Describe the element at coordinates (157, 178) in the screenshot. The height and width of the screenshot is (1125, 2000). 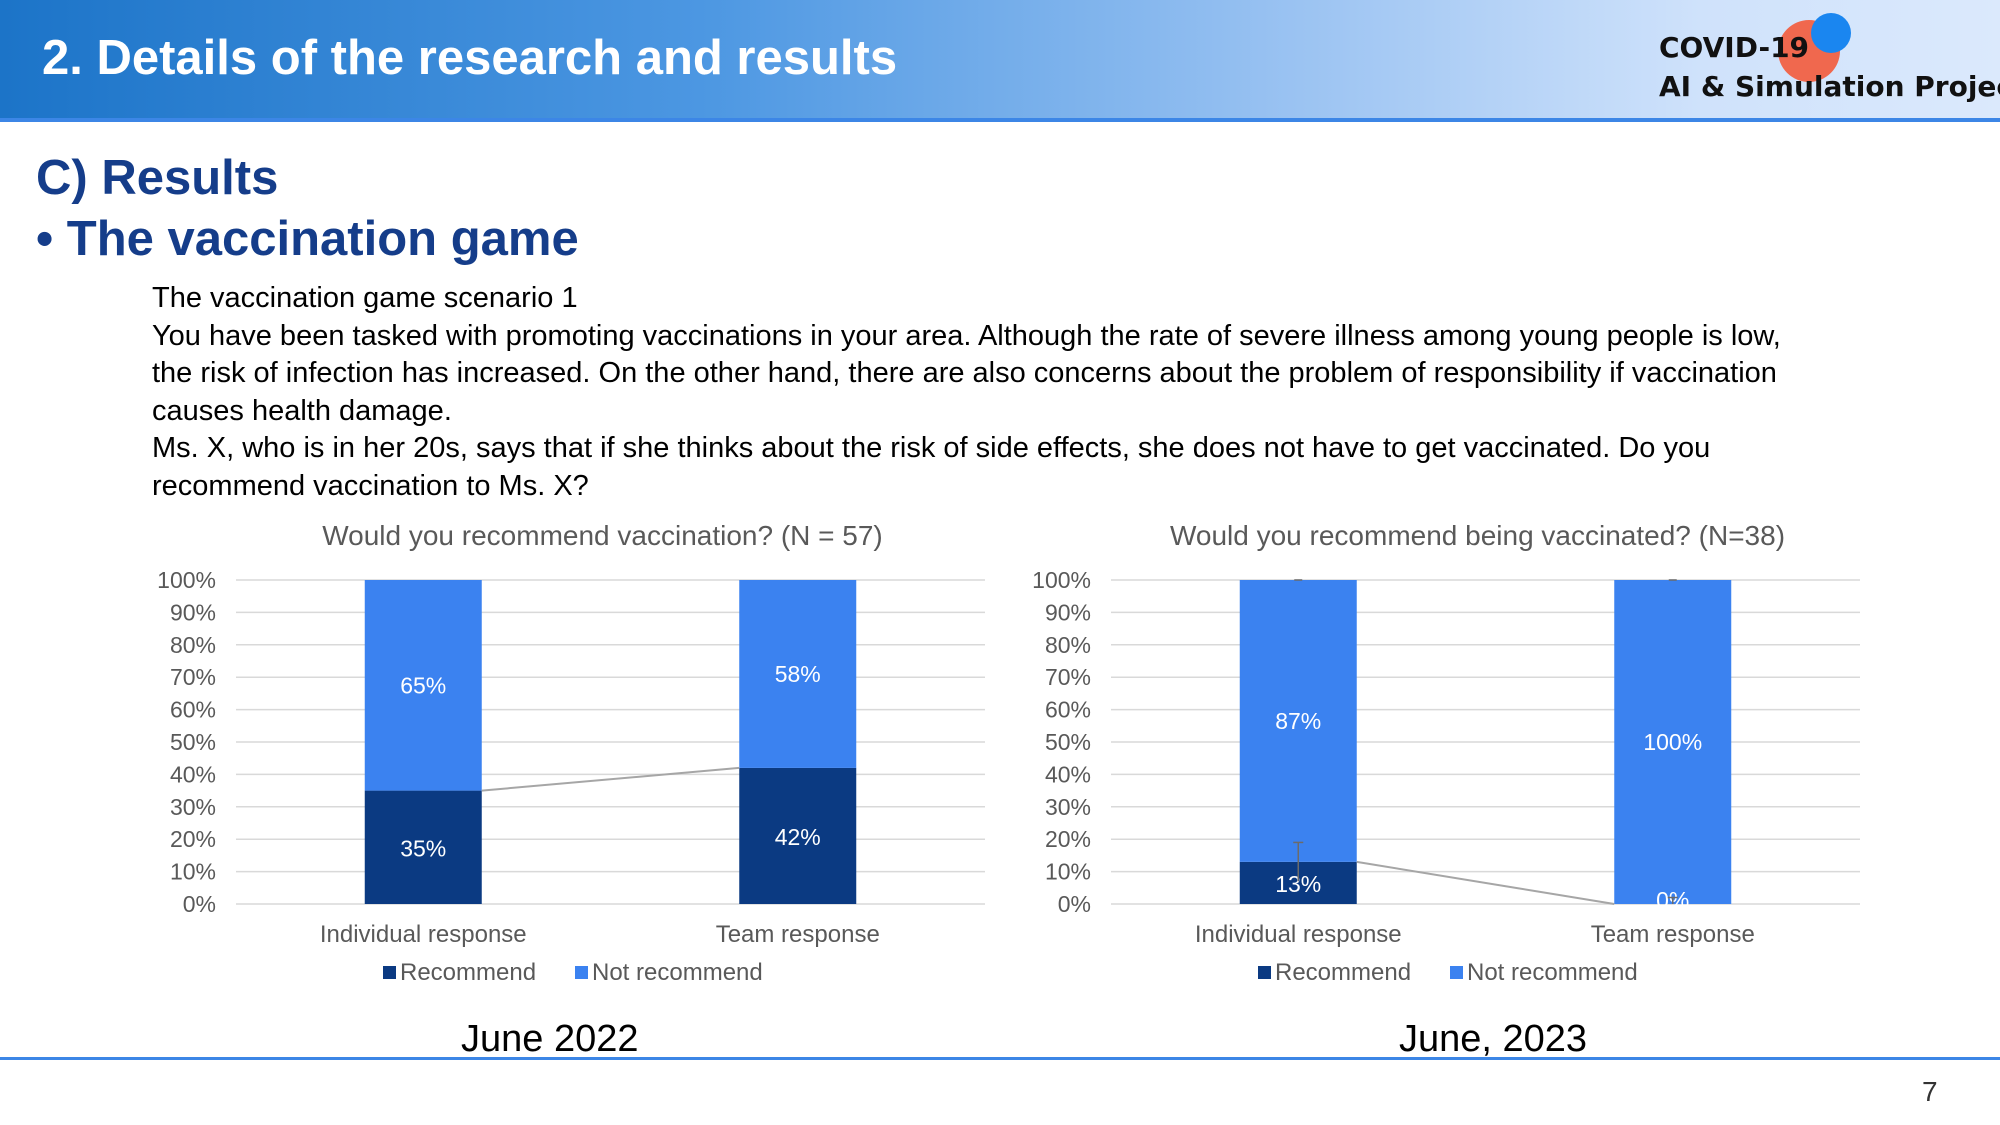
I see `section-title: C) Results` at that location.